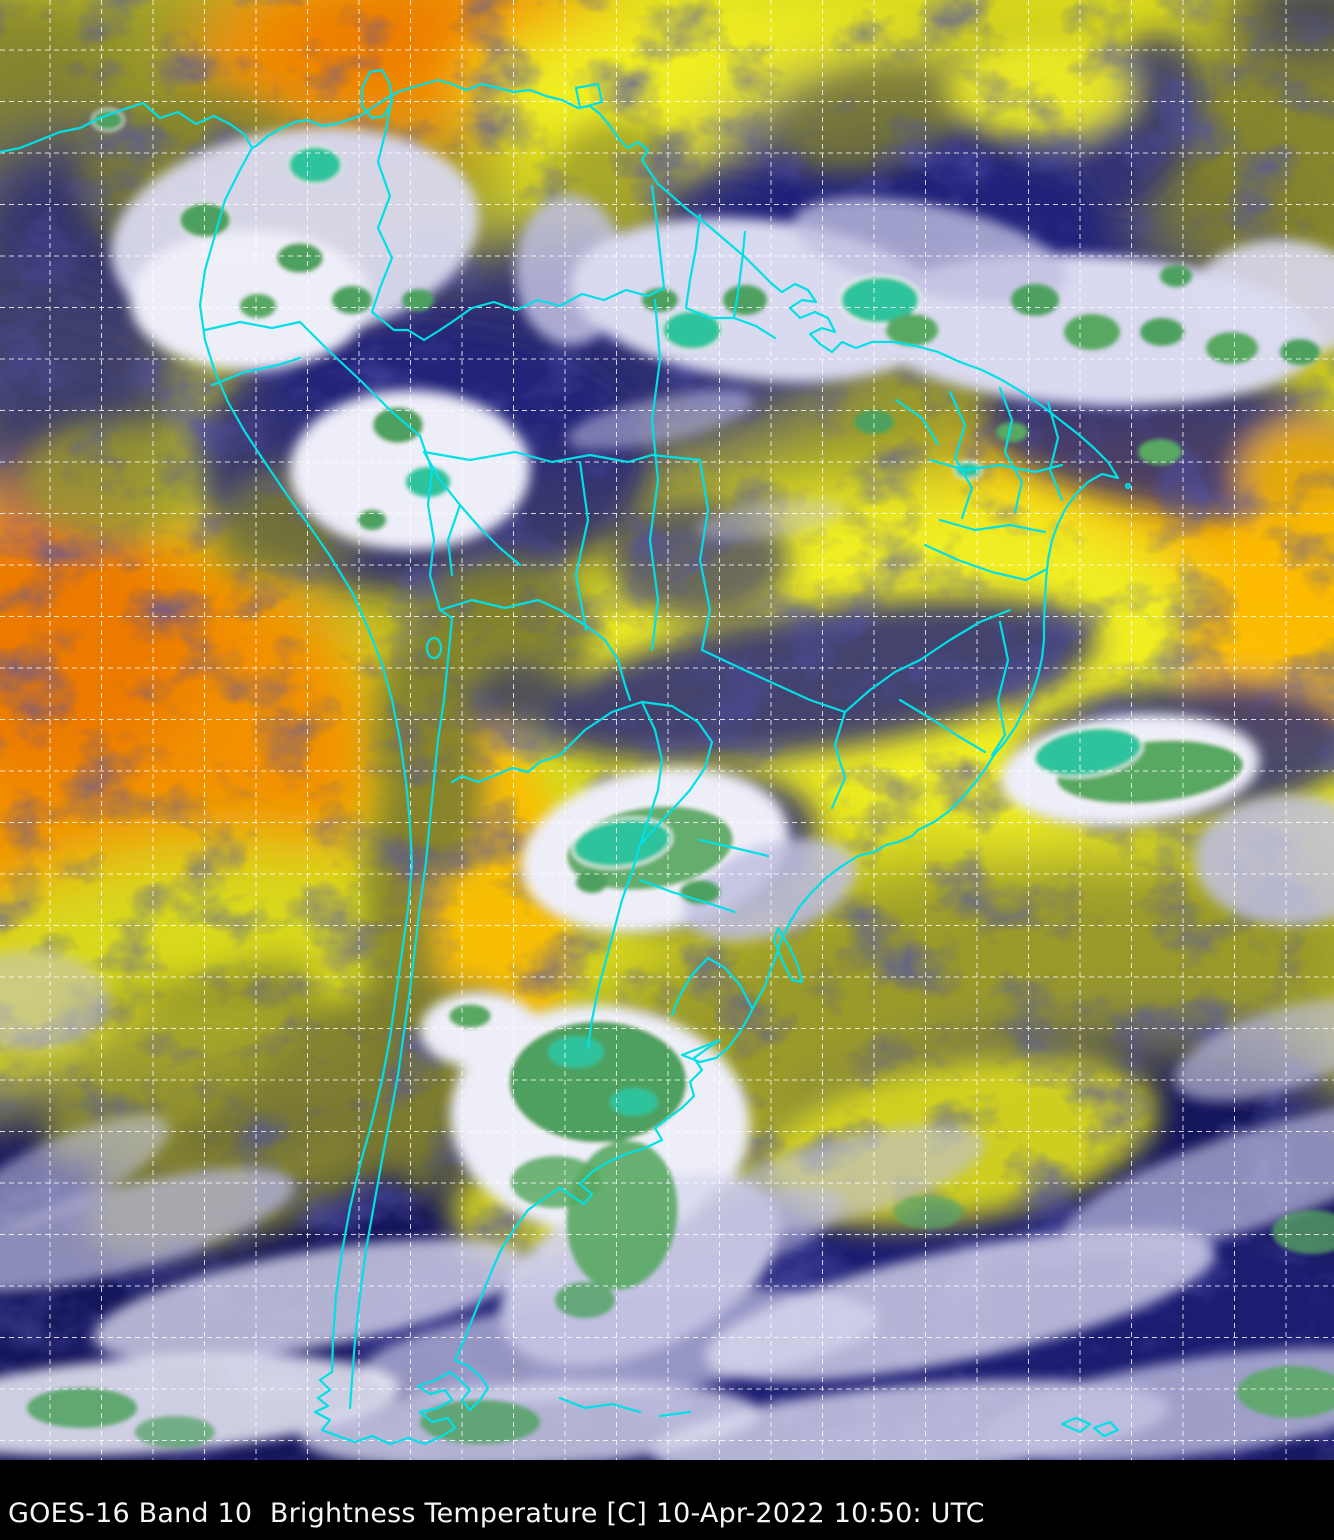 Image resolution: width=1334 pixels, height=1540 pixels. What do you see at coordinates (434, 648) in the screenshot?
I see `lake-titicaca` at bounding box center [434, 648].